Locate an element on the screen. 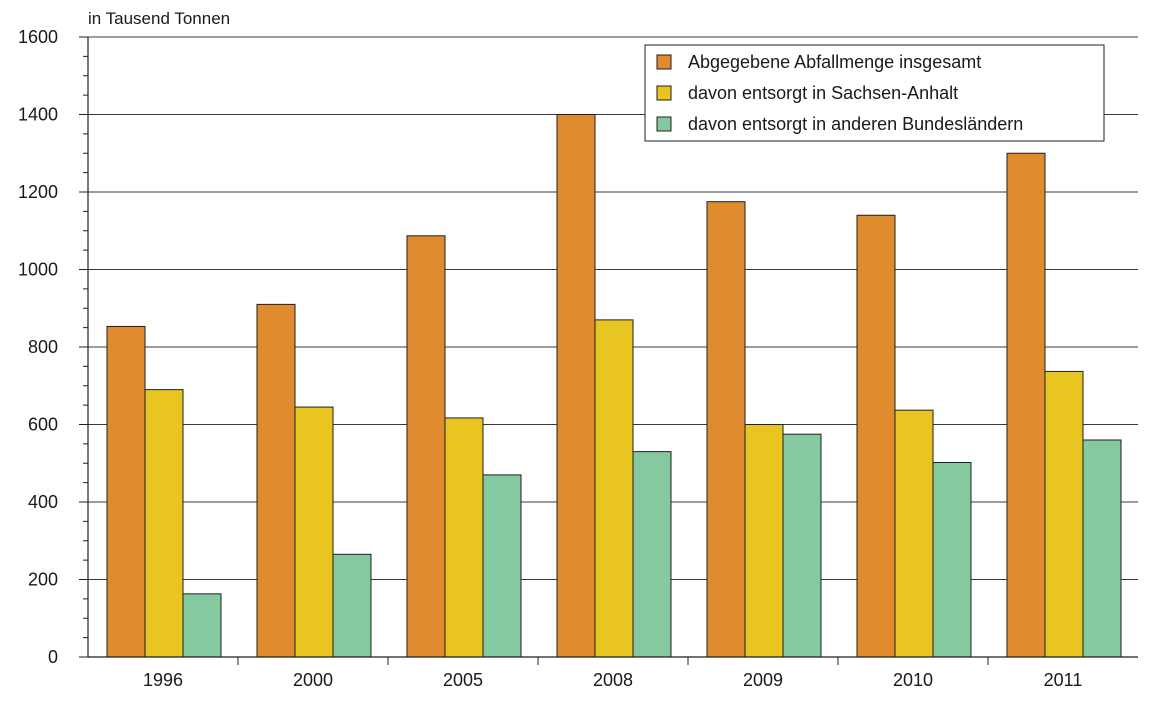 Image resolution: width=1154 pixels, height=702 pixels. x-tick-label: 1996 is located at coordinates (163, 680).